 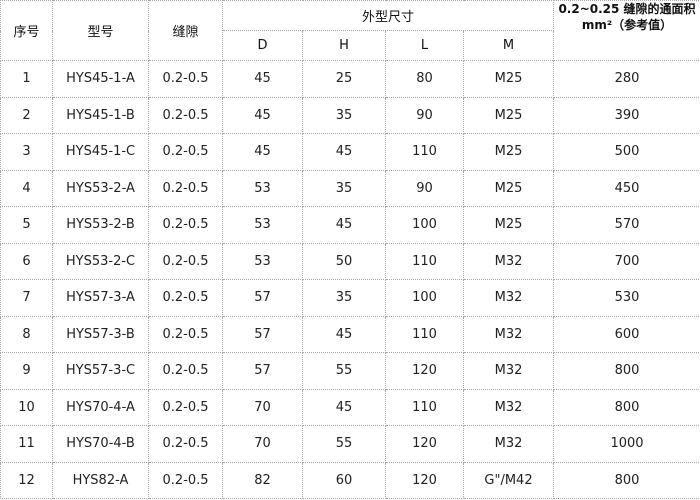 I want to click on table-cell: 8, so click(x=26, y=334).